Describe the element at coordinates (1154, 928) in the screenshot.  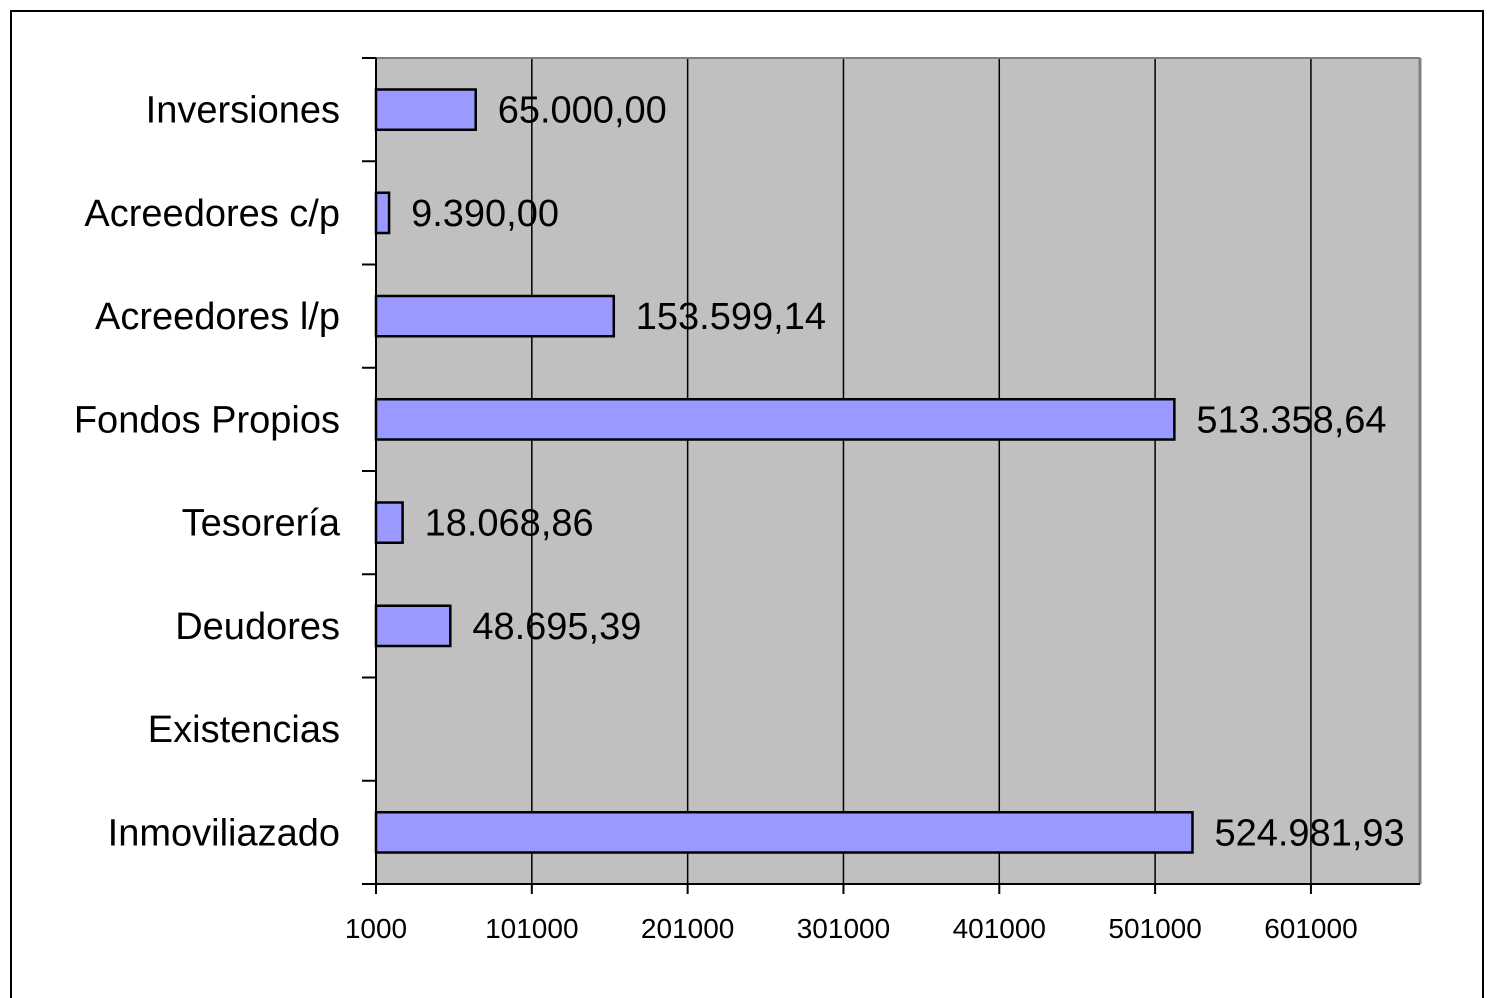
I see `x-tick-label-5: 501000` at that location.